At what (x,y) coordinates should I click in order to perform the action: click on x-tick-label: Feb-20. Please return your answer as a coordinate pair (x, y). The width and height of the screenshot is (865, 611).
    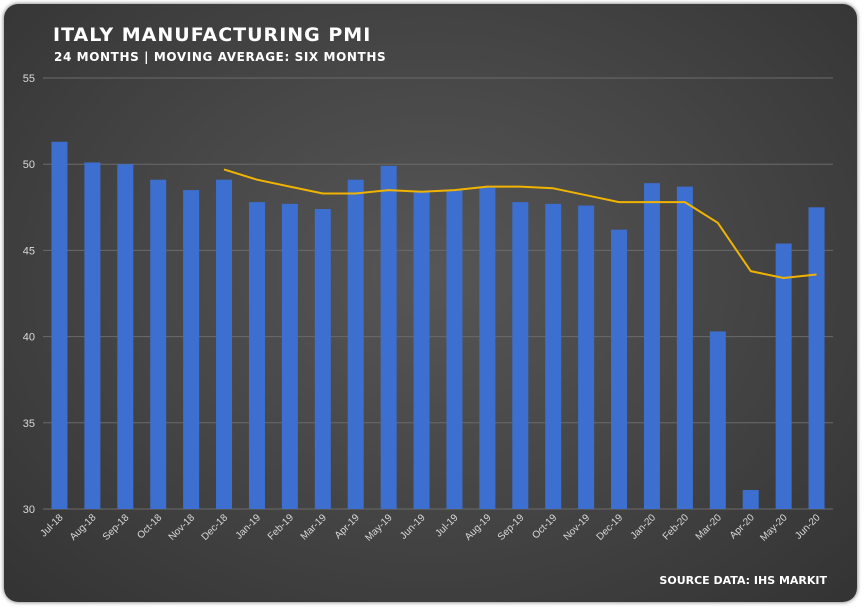
    Looking at the image, I should click on (676, 527).